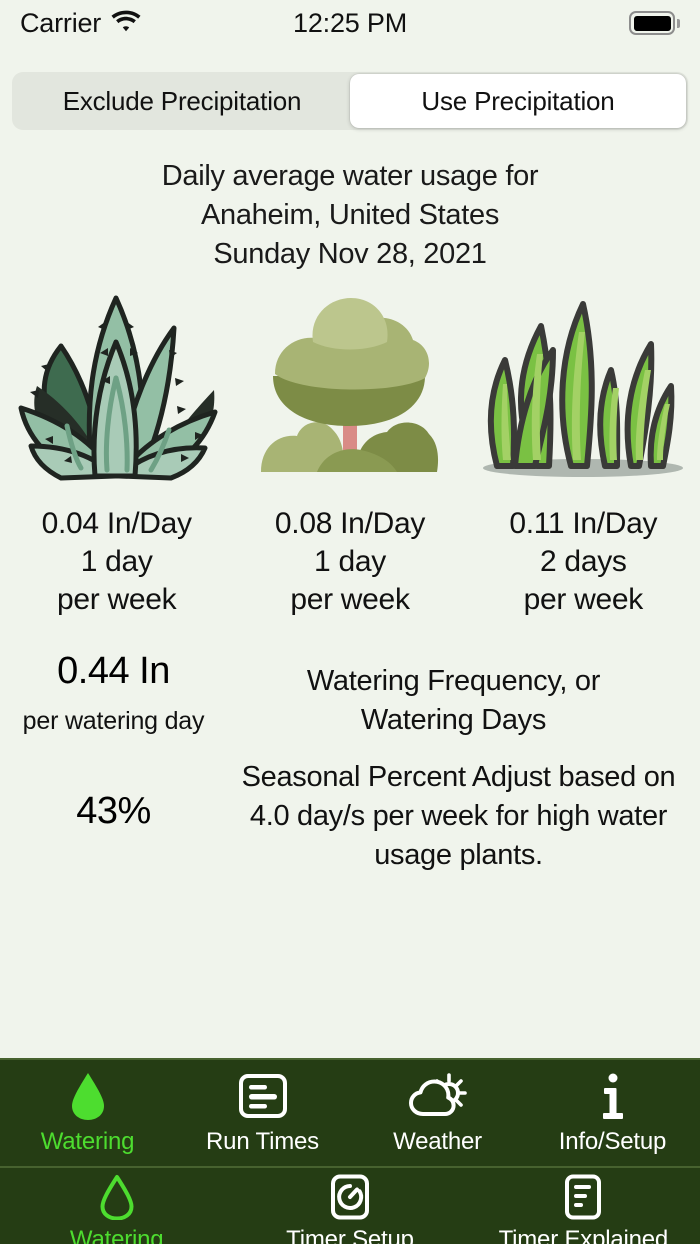 This screenshot has width=700, height=1244. What do you see at coordinates (350, 599) in the screenshot?
I see `tree-period: per week` at bounding box center [350, 599].